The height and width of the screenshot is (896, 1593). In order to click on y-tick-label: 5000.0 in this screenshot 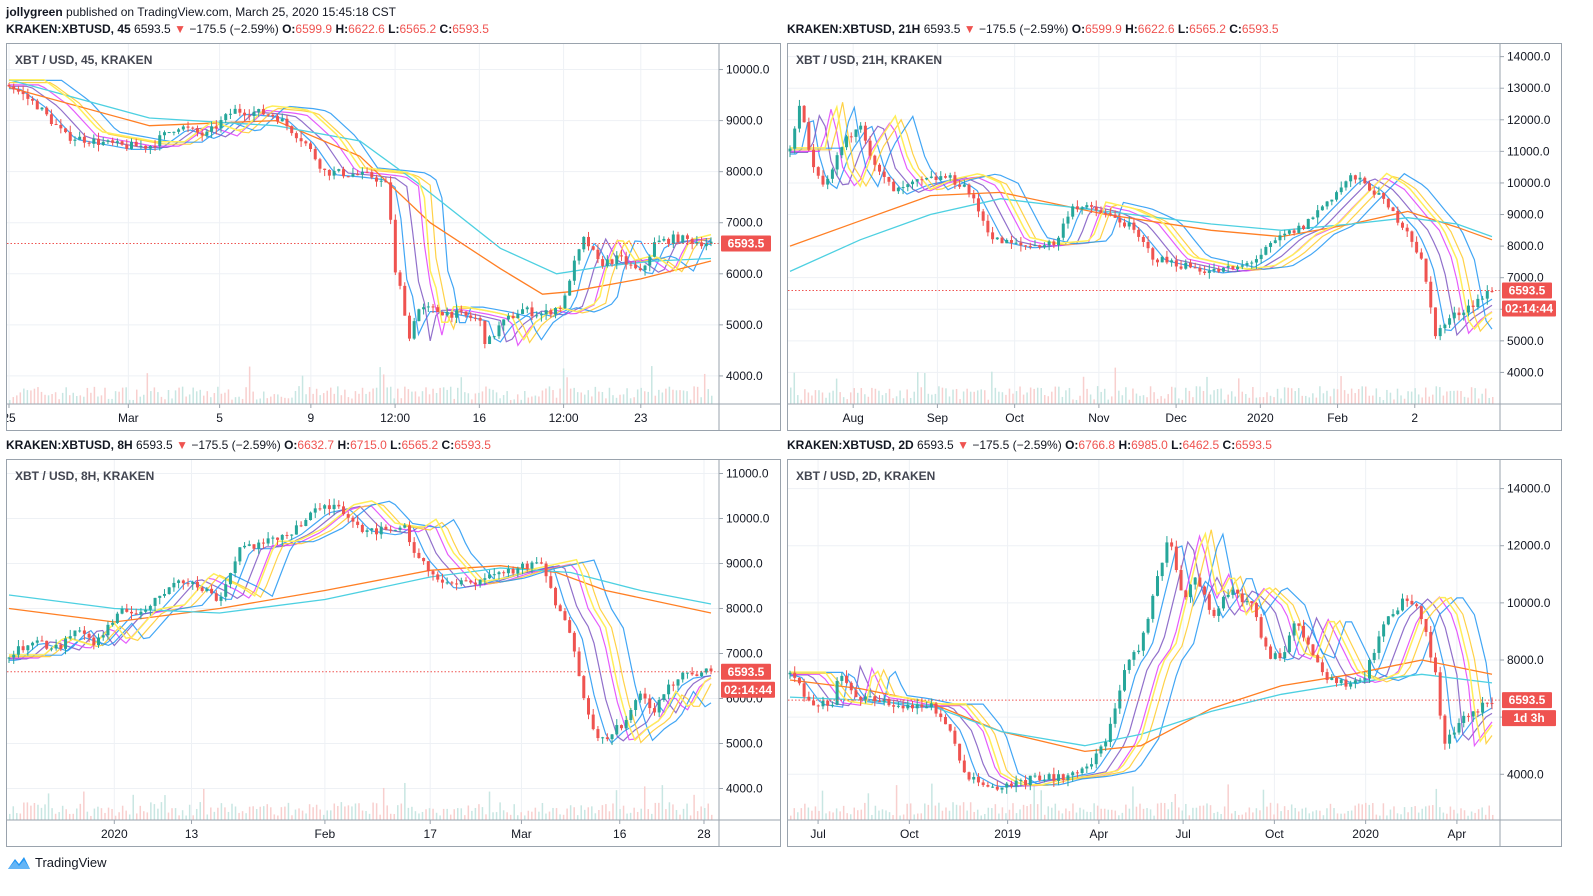, I will do `click(744, 325)`.